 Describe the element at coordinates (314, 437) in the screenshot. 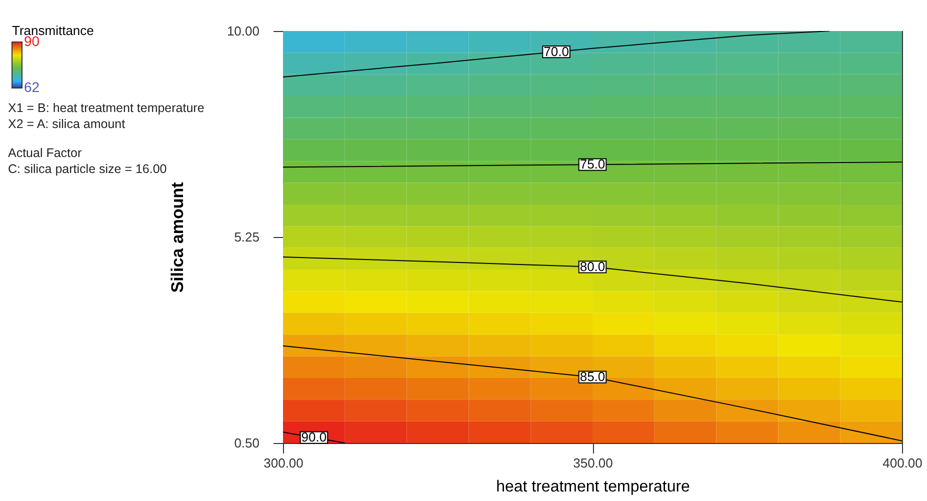

I see `series-label: 90.0` at that location.